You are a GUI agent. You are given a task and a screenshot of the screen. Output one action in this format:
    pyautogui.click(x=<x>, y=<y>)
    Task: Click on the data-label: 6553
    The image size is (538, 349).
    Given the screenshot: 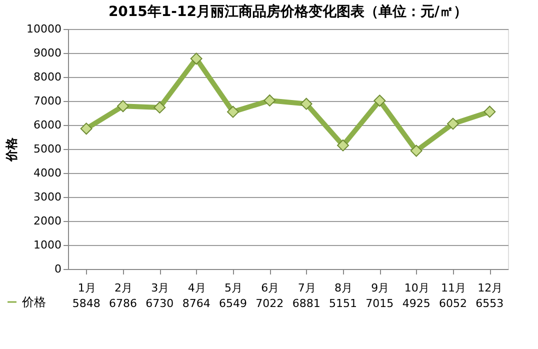 What is the action you would take?
    pyautogui.click(x=490, y=303)
    